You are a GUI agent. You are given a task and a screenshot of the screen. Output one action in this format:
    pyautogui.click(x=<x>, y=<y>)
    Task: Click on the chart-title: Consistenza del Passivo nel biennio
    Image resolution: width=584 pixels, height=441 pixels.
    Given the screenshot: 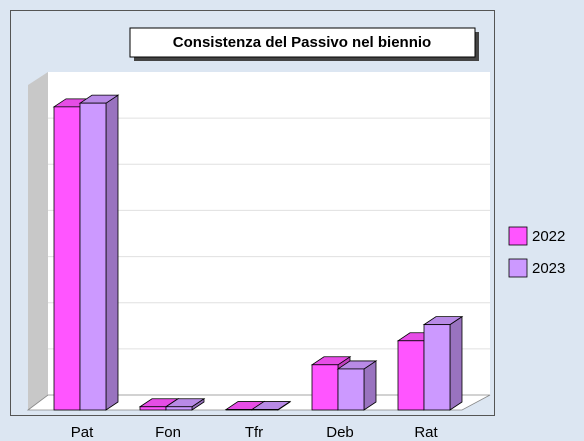 What is the action you would take?
    pyautogui.click(x=302, y=42)
    